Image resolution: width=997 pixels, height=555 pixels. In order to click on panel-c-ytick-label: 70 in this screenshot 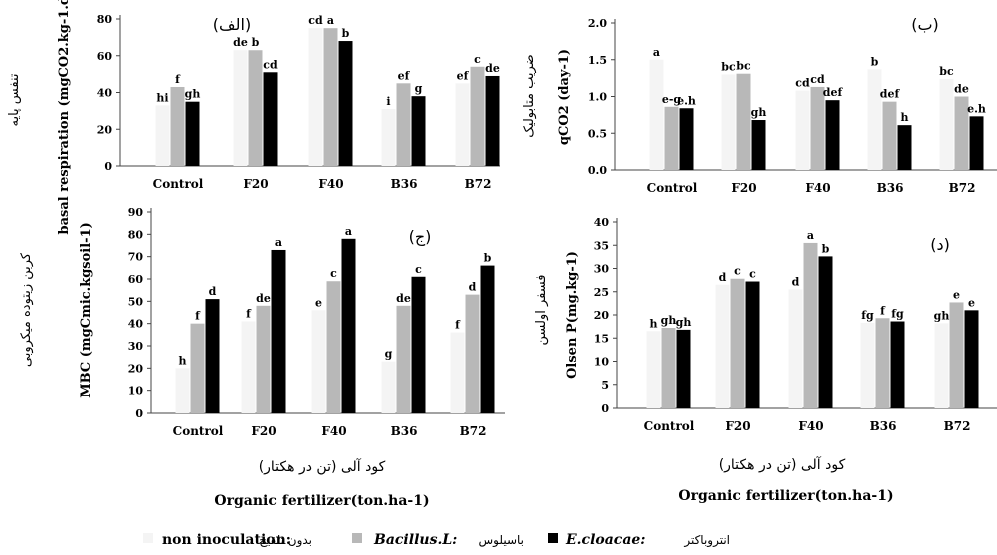, I will do `click(136, 257)`.